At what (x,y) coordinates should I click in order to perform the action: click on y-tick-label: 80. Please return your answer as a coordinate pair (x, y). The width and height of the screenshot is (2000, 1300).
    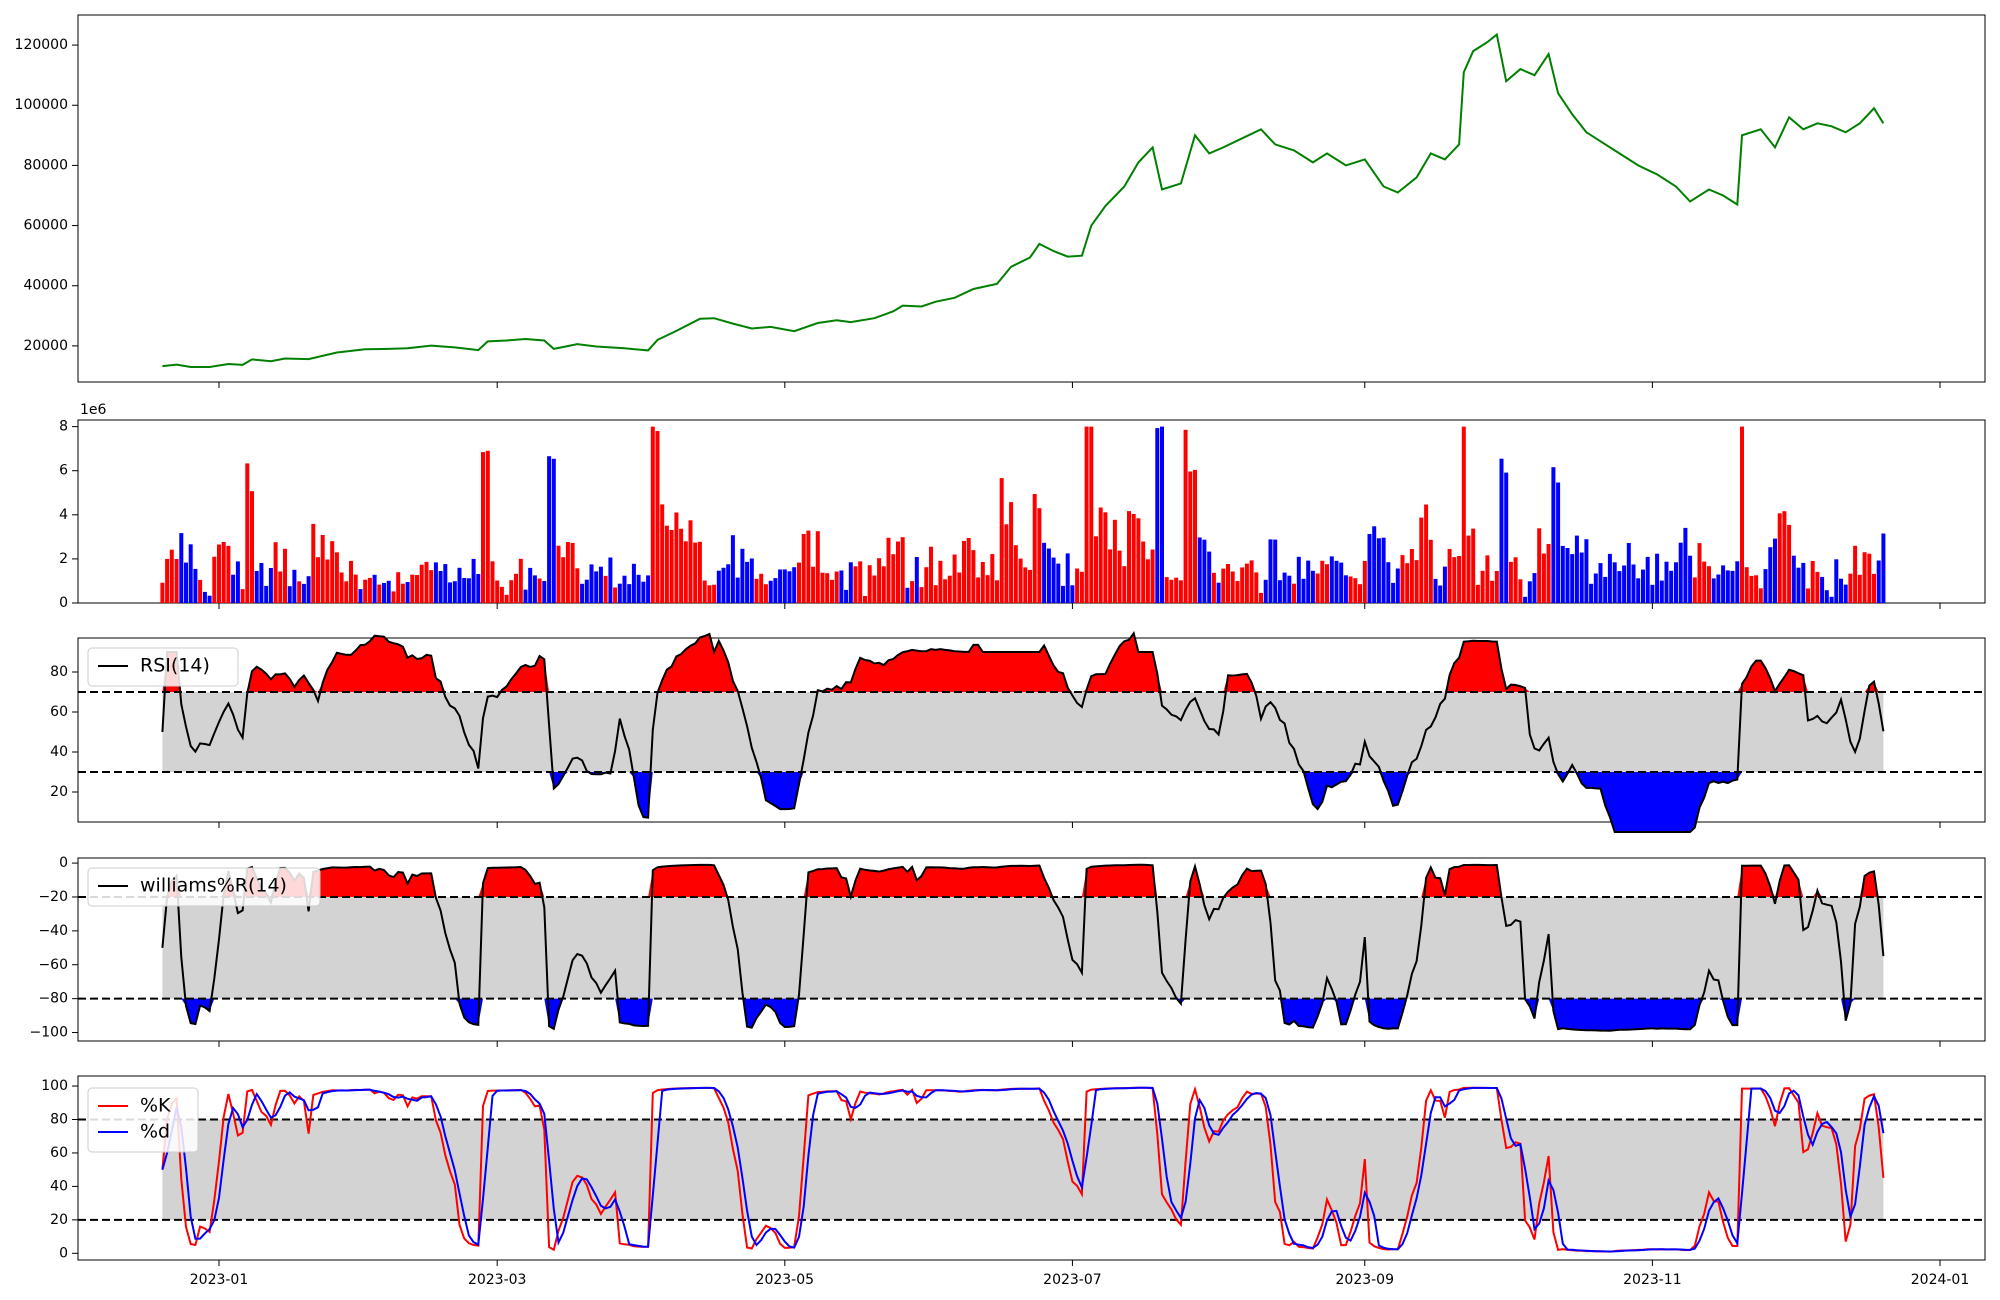
    Looking at the image, I should click on (59, 1119).